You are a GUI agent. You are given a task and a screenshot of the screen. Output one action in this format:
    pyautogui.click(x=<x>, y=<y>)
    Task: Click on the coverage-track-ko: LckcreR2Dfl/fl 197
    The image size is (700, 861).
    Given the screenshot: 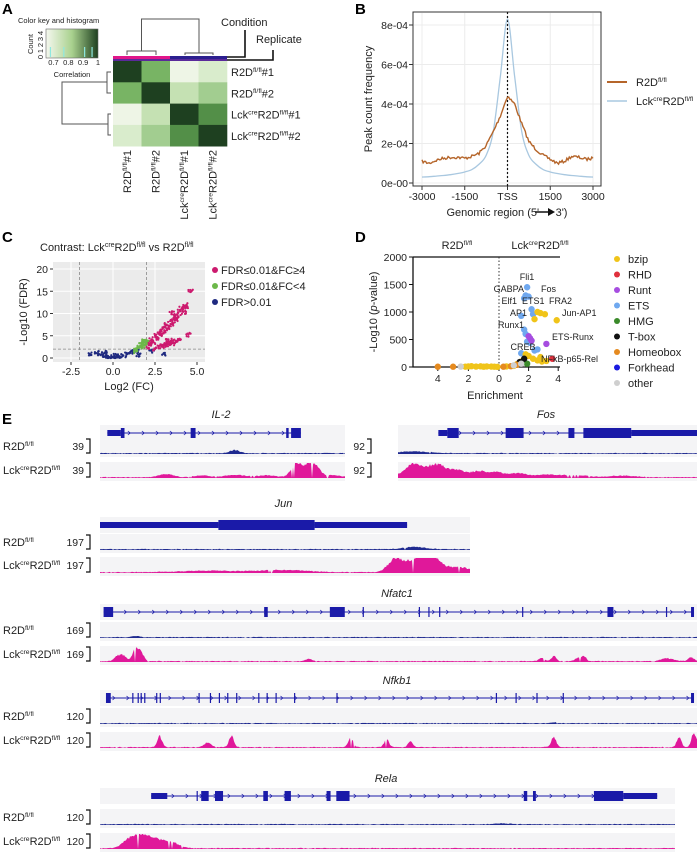 What is the action you would take?
    pyautogui.click(x=236, y=566)
    